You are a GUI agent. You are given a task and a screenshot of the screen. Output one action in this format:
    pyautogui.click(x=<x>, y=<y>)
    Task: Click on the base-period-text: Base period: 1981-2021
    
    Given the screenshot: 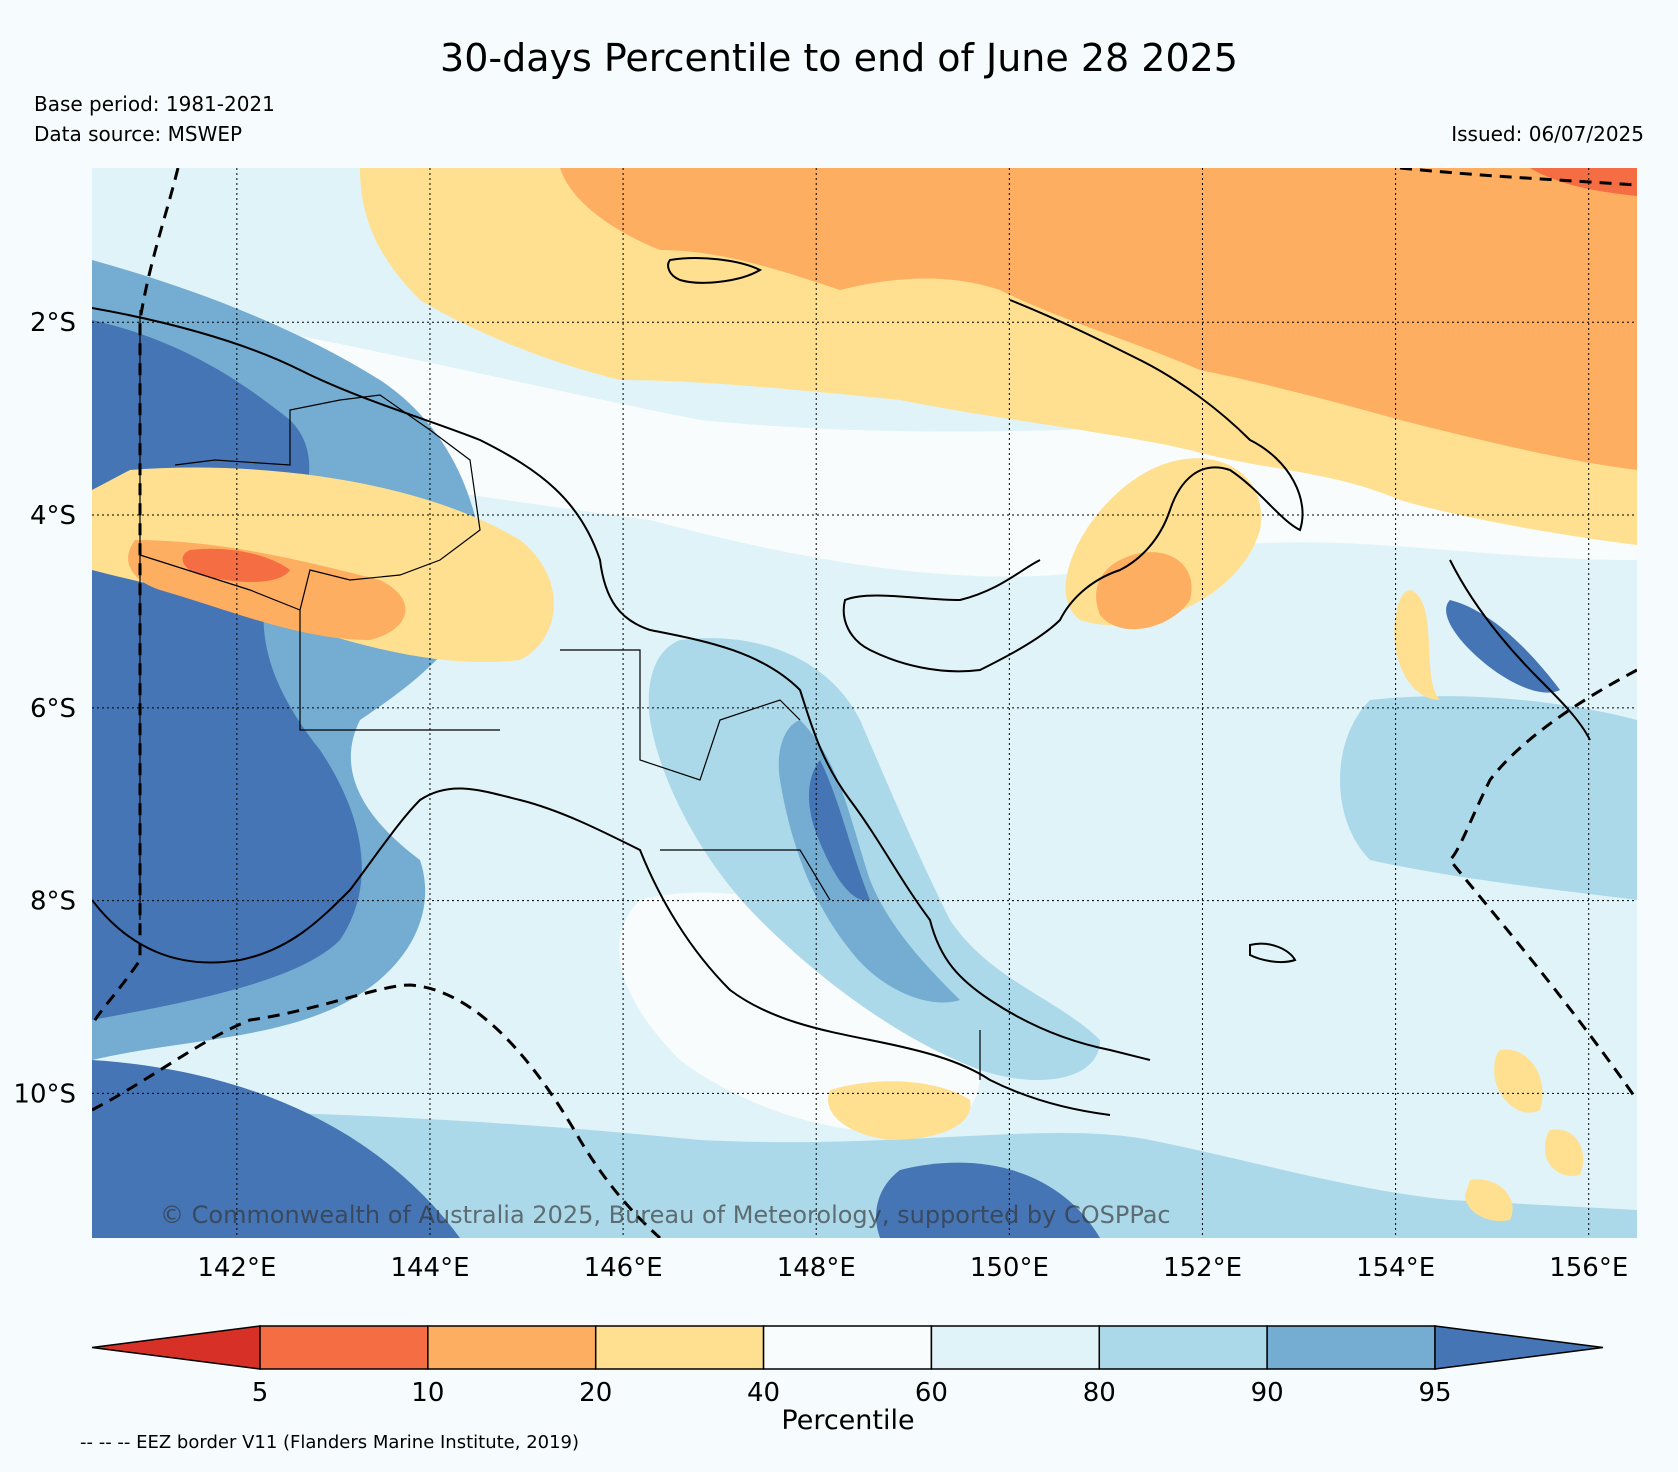 What is the action you would take?
    pyautogui.click(x=154, y=104)
    